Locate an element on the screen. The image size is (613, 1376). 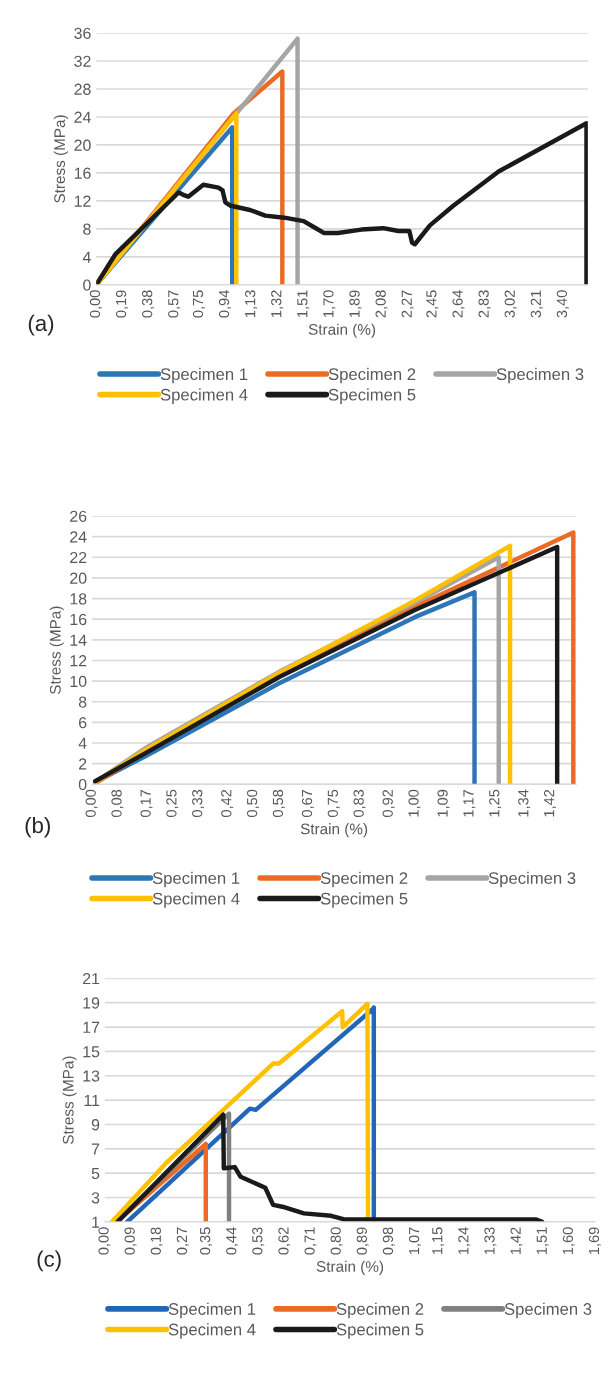
x-tick-label: 0,27 is located at coordinates (182, 1241).